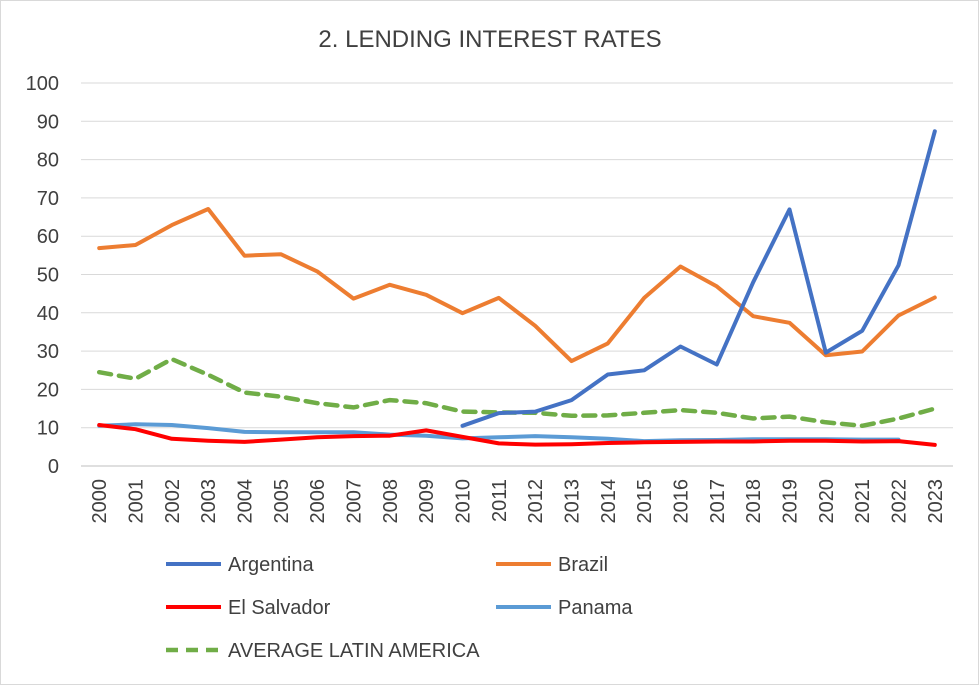 The height and width of the screenshot is (686, 979). Describe the element at coordinates (645, 501) in the screenshot. I see `x-tick-label: 2015` at that location.